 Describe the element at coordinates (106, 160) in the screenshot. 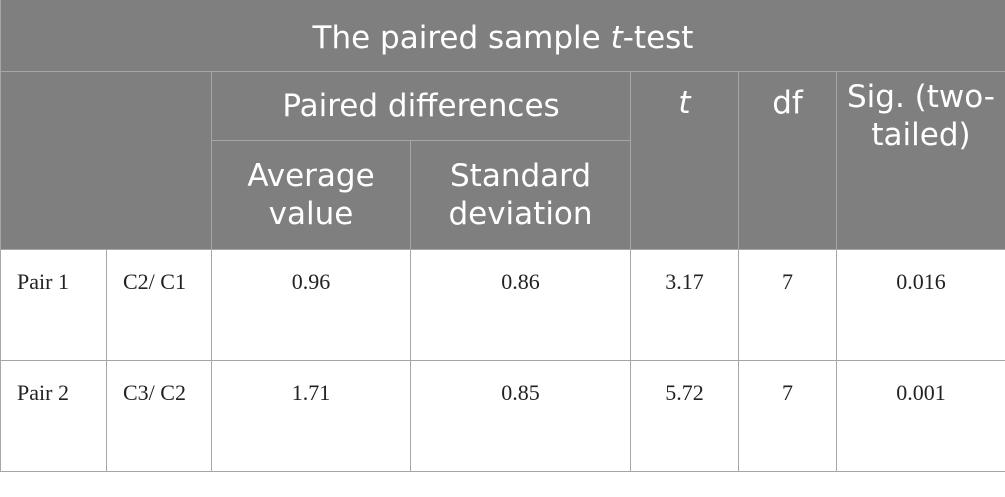

I see `empty-corner-cell` at that location.